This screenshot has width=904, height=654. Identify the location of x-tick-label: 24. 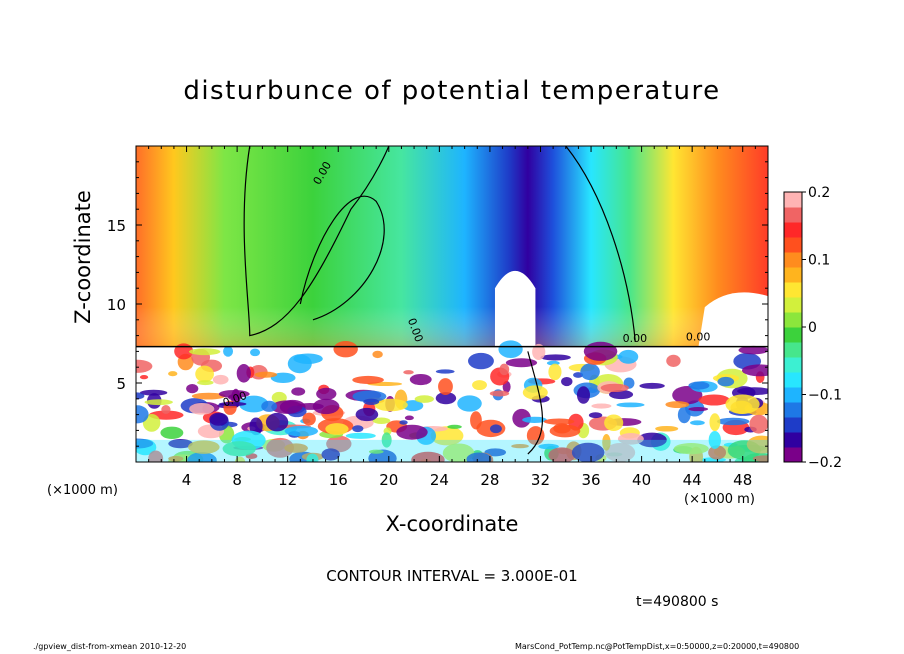
(439, 480).